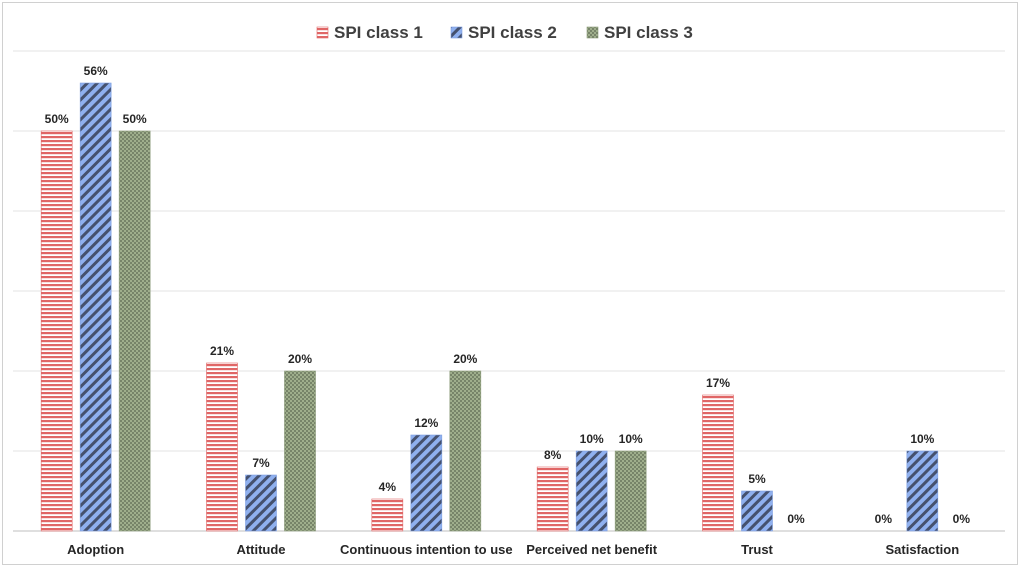 The height and width of the screenshot is (571, 1024). What do you see at coordinates (222, 351) in the screenshot?
I see `data-label: 21%` at bounding box center [222, 351].